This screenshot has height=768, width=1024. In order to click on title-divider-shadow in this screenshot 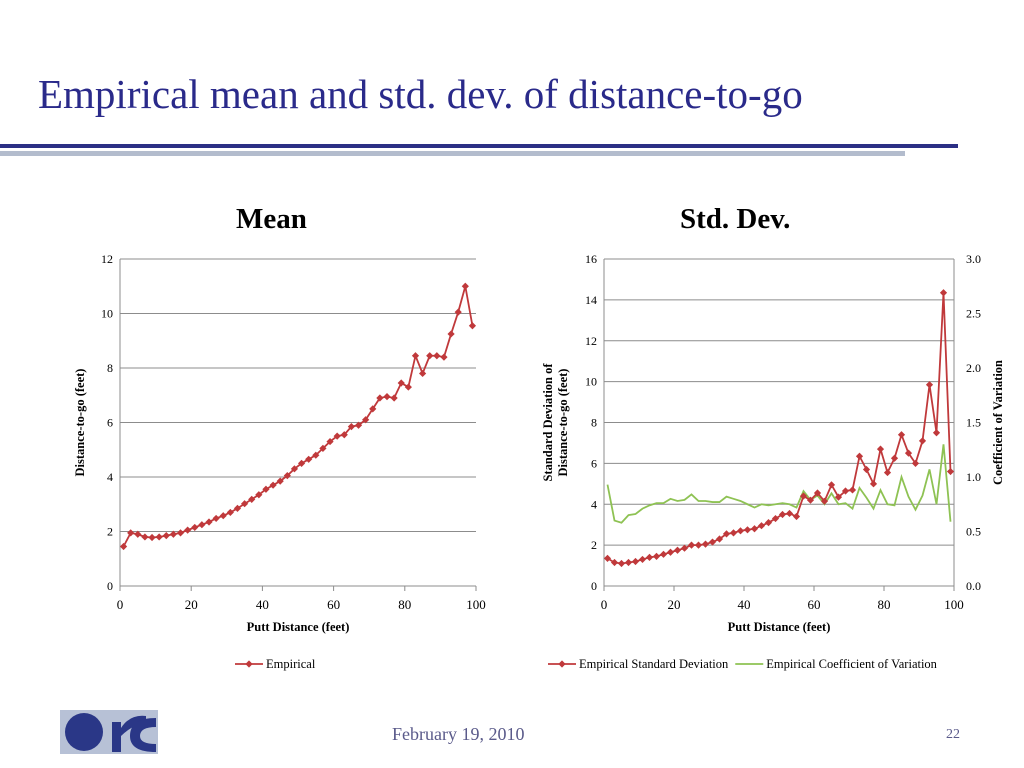, I will do `click(452, 153)`.